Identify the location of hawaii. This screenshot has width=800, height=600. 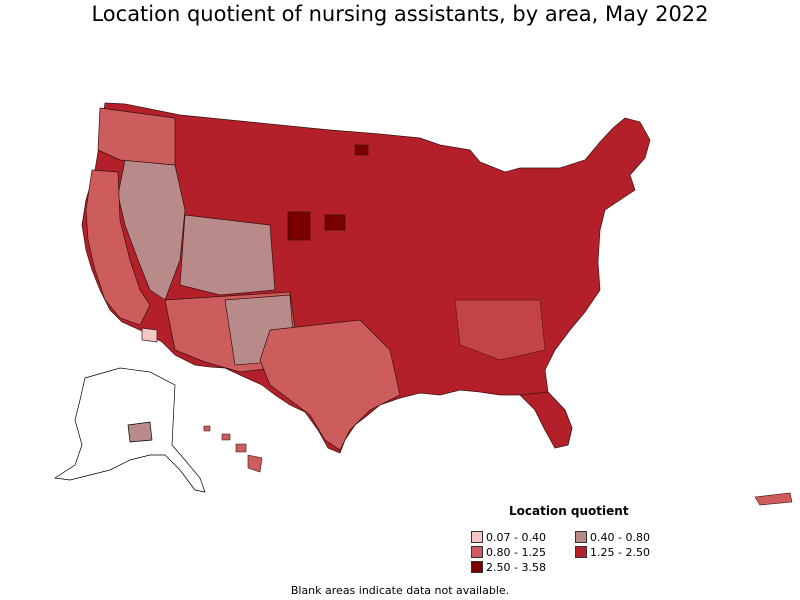
(233, 449).